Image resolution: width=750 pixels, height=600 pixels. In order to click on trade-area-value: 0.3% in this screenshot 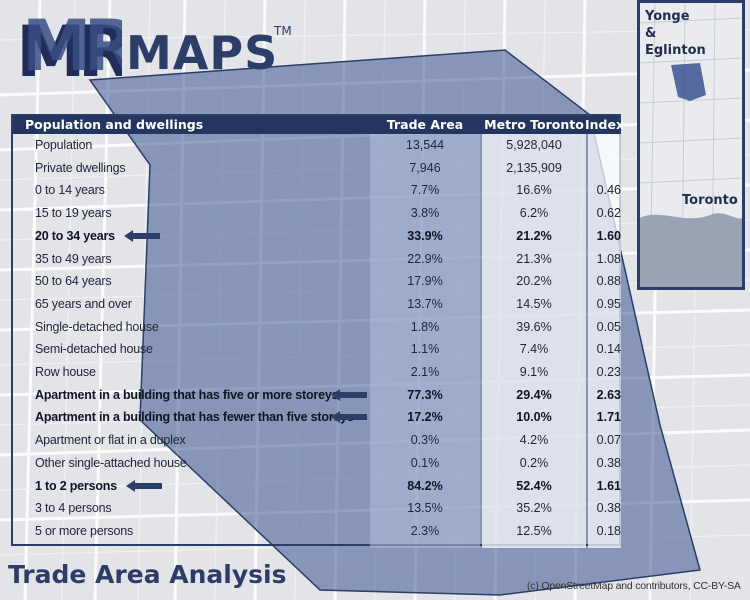, I will do `click(425, 440)`.